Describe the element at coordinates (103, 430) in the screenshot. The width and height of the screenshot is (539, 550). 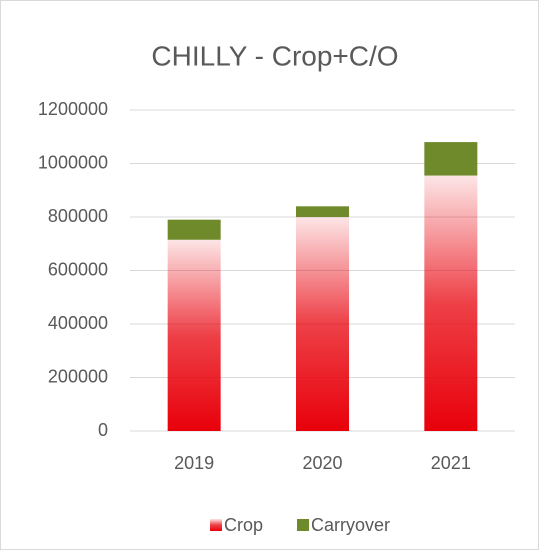
I see `y-tick-label: 0` at that location.